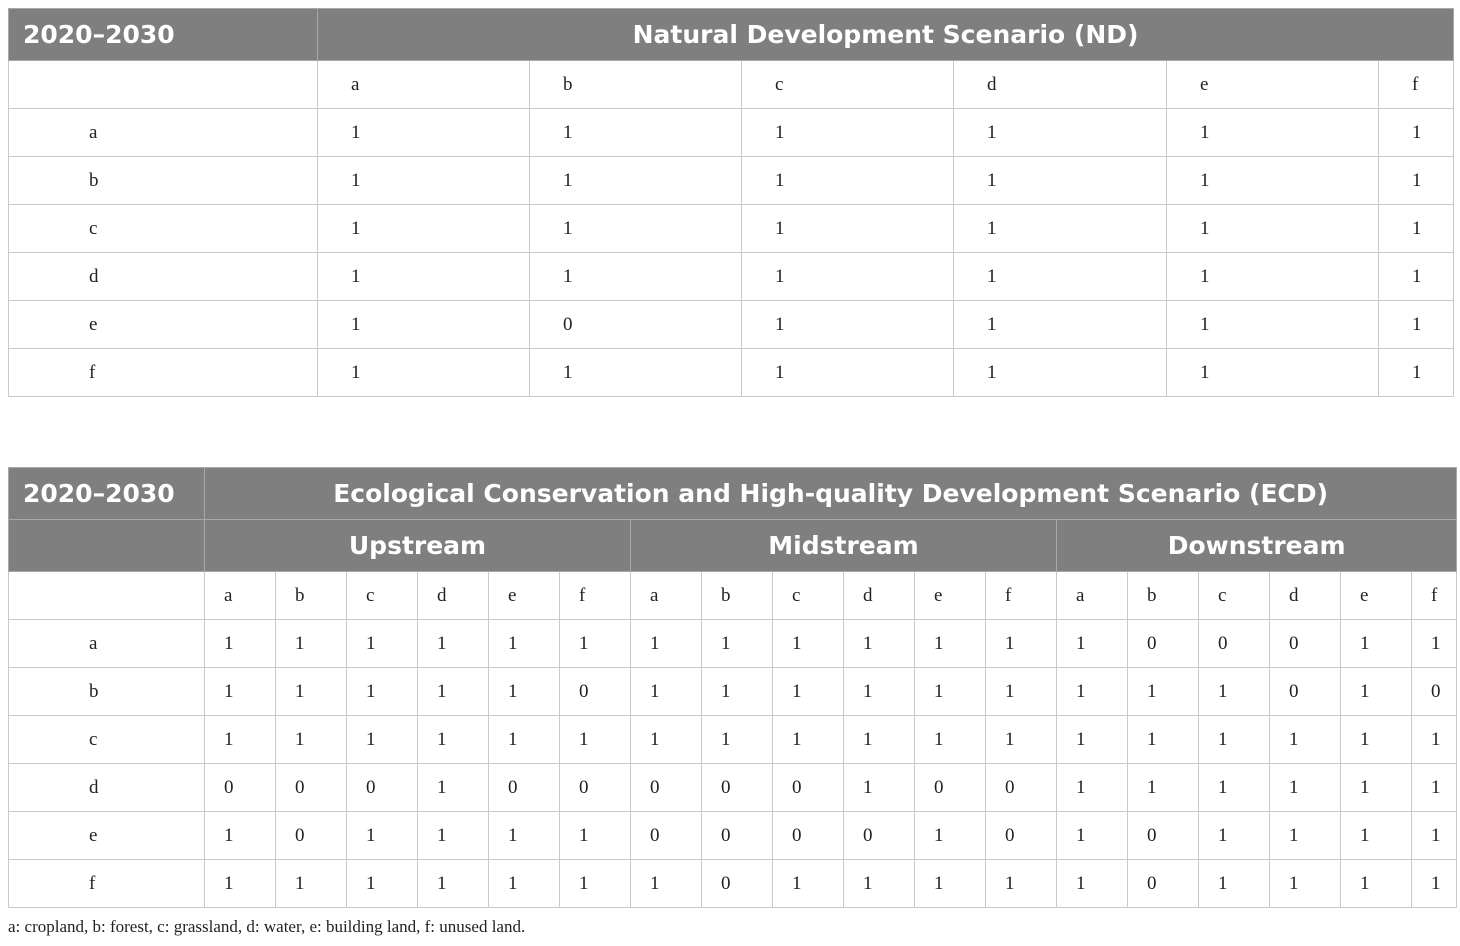 Image resolution: width=1460 pixels, height=946 pixels. I want to click on nd-column-header: e, so click(1272, 84).